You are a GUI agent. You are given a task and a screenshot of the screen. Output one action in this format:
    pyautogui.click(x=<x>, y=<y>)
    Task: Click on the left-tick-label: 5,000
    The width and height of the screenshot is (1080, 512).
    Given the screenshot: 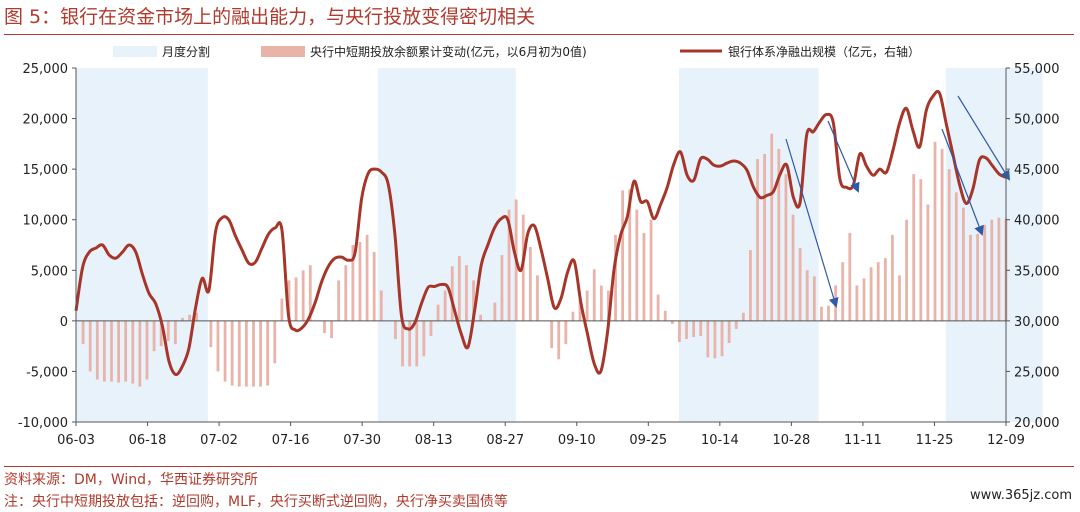 What is the action you would take?
    pyautogui.click(x=49, y=271)
    